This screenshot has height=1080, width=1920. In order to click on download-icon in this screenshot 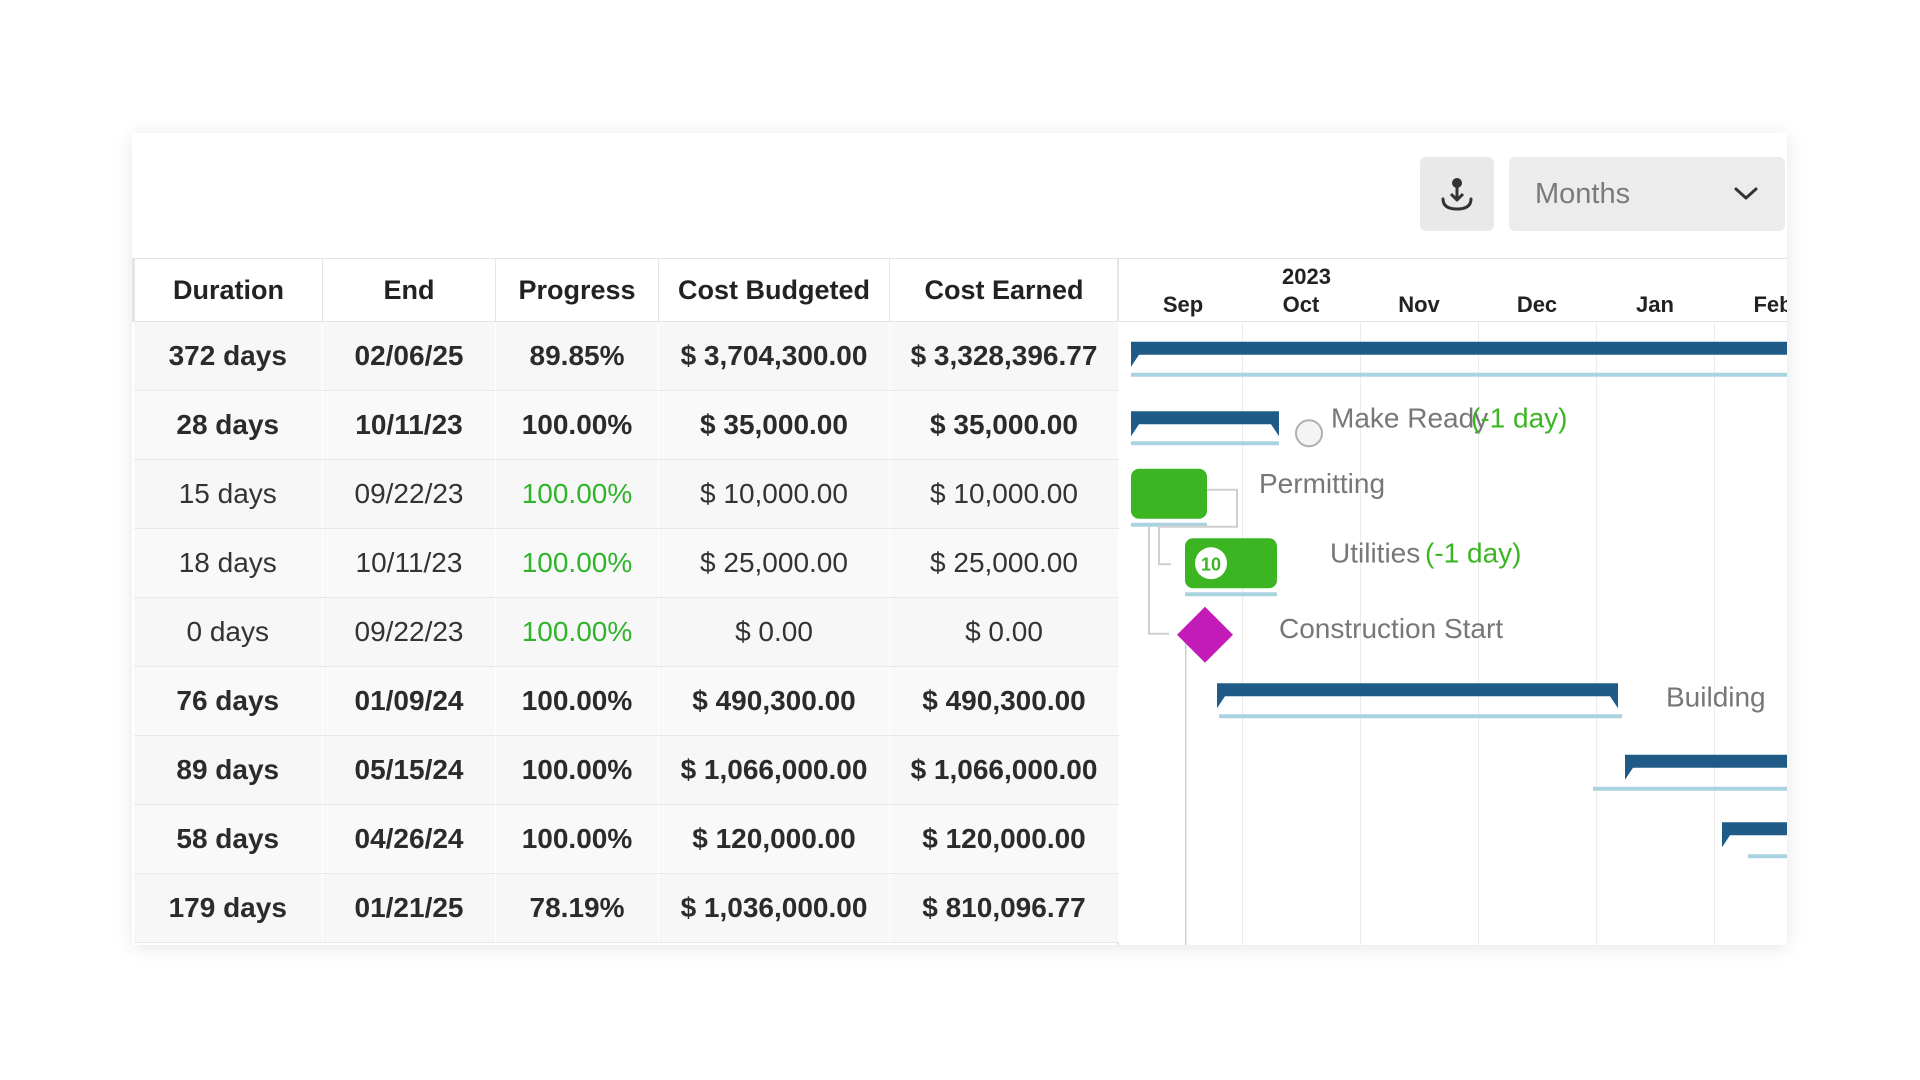, I will do `click(1457, 194)`.